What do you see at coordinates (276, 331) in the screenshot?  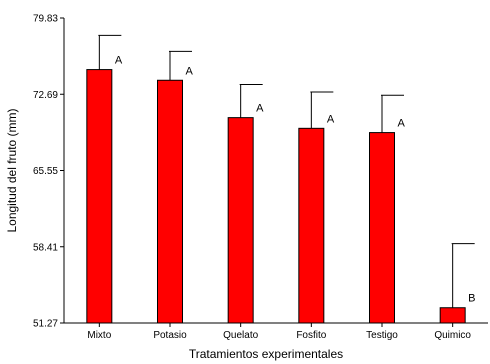 I see `x-axis: Mixto Potasio Quelato Fosfito Testigo Quimico` at bounding box center [276, 331].